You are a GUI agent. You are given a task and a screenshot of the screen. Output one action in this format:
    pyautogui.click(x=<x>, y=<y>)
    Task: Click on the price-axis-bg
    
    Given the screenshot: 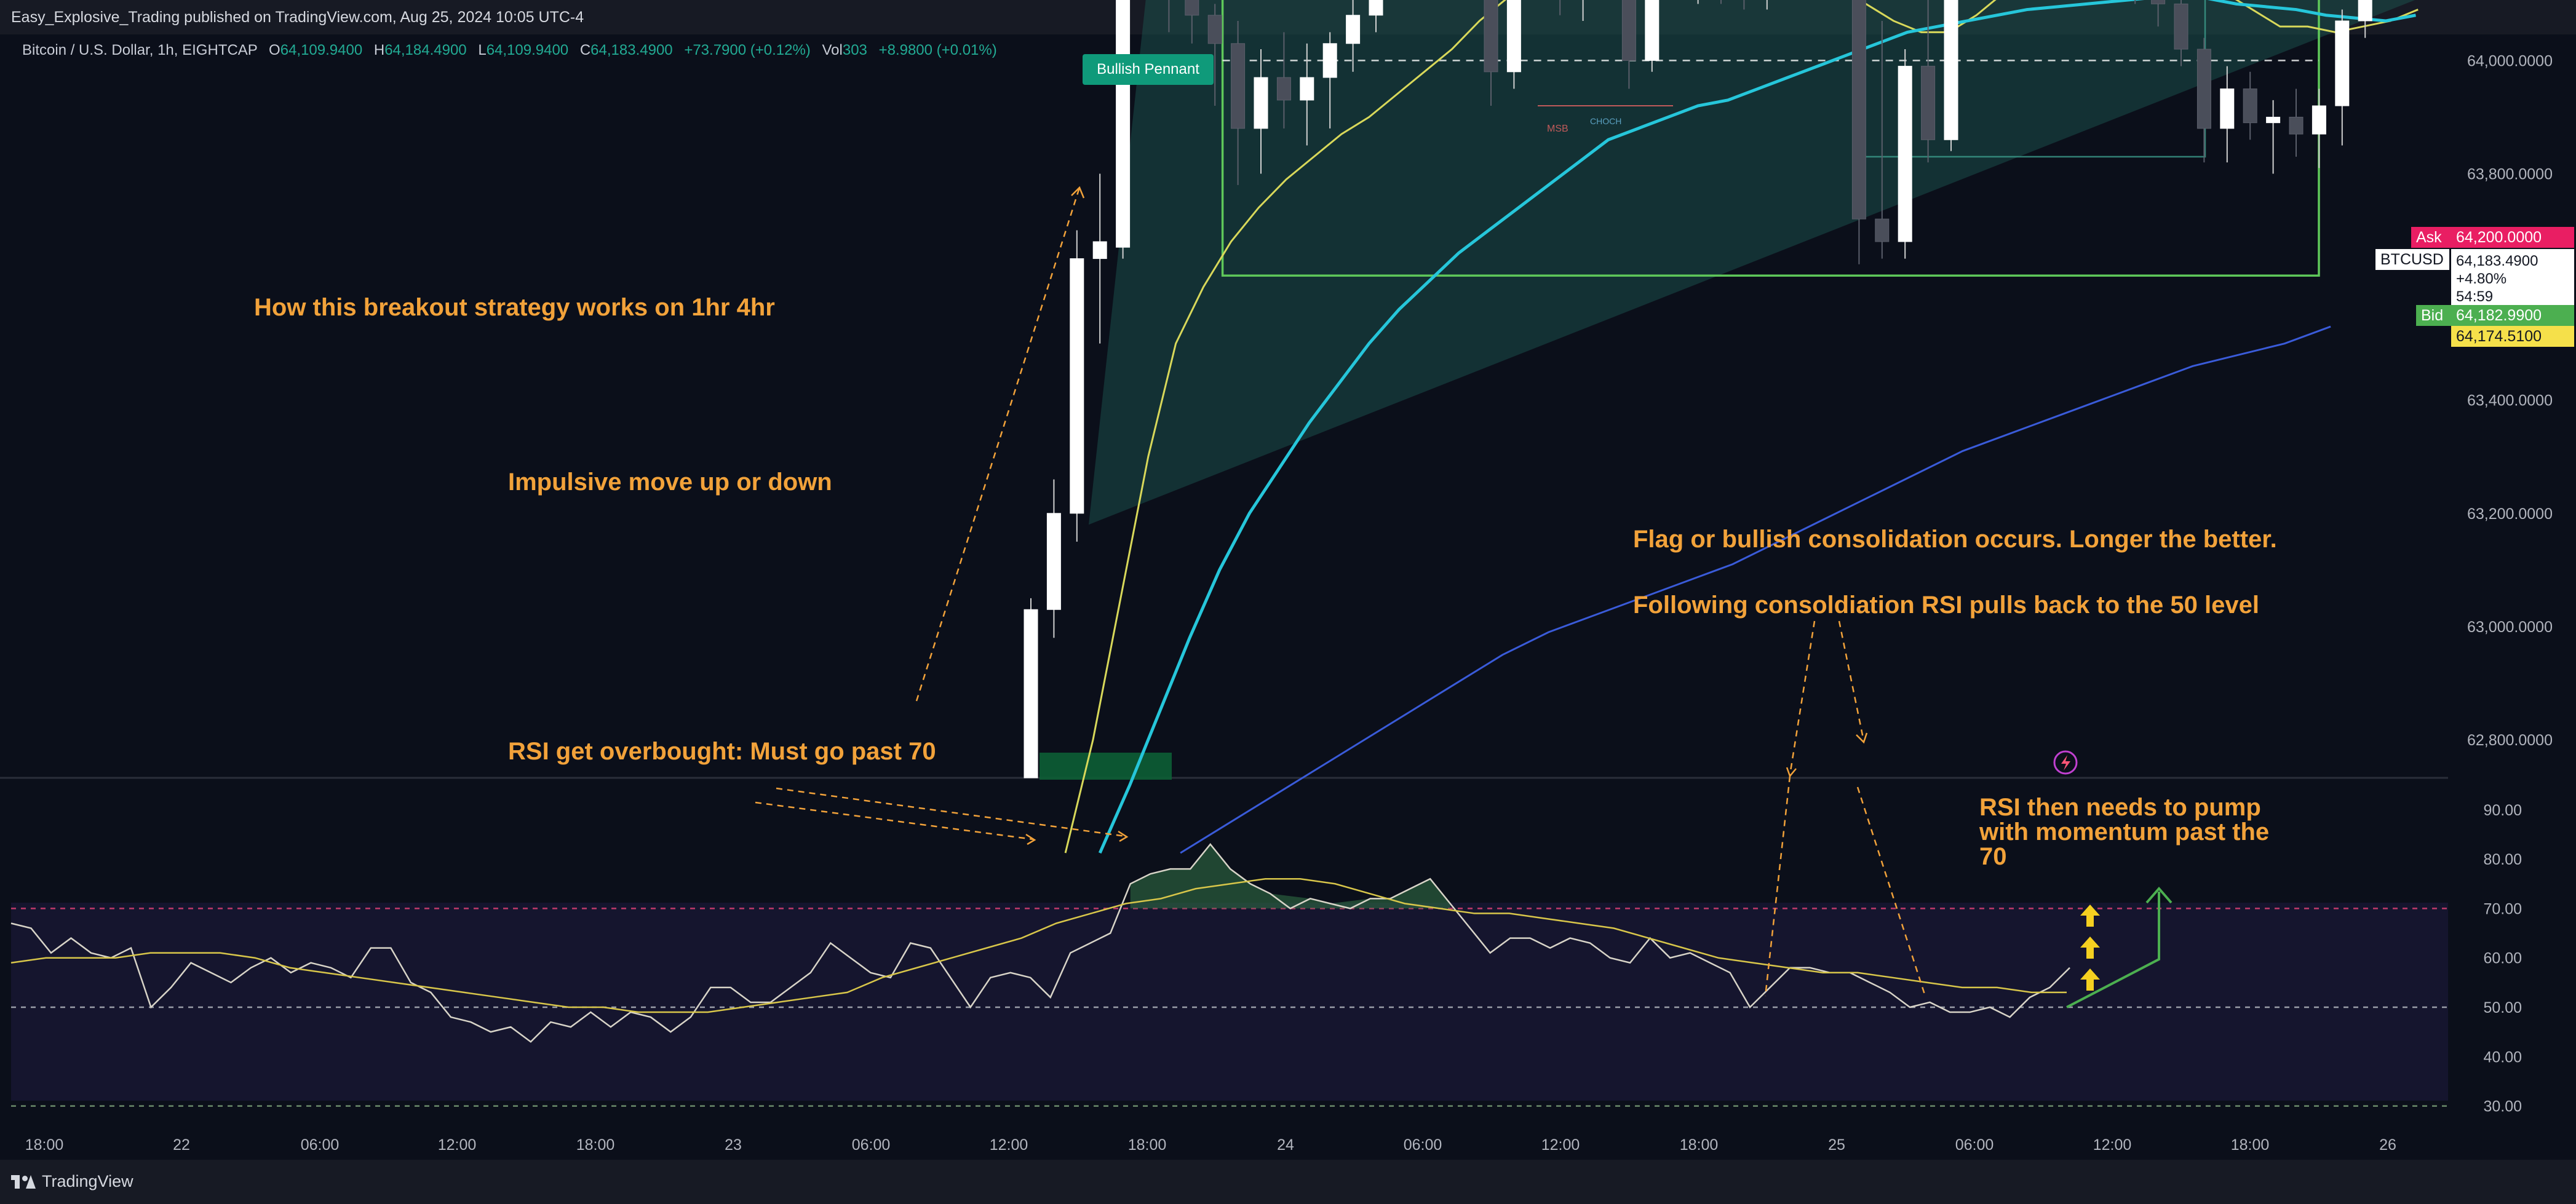 What is the action you would take?
    pyautogui.click(x=2512, y=597)
    